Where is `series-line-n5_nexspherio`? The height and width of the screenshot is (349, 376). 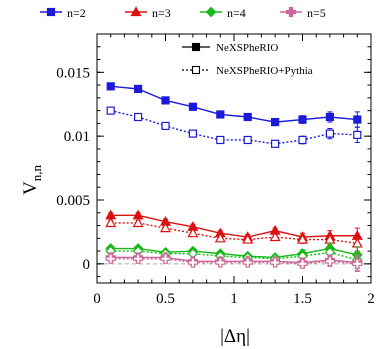
series-line-n5_nexspherio is located at coordinates (234, 260).